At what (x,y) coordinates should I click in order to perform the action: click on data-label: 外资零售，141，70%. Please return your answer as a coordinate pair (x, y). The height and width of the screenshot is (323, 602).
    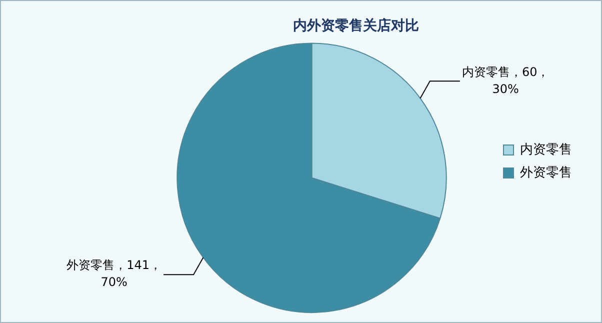
    Looking at the image, I should click on (114, 274).